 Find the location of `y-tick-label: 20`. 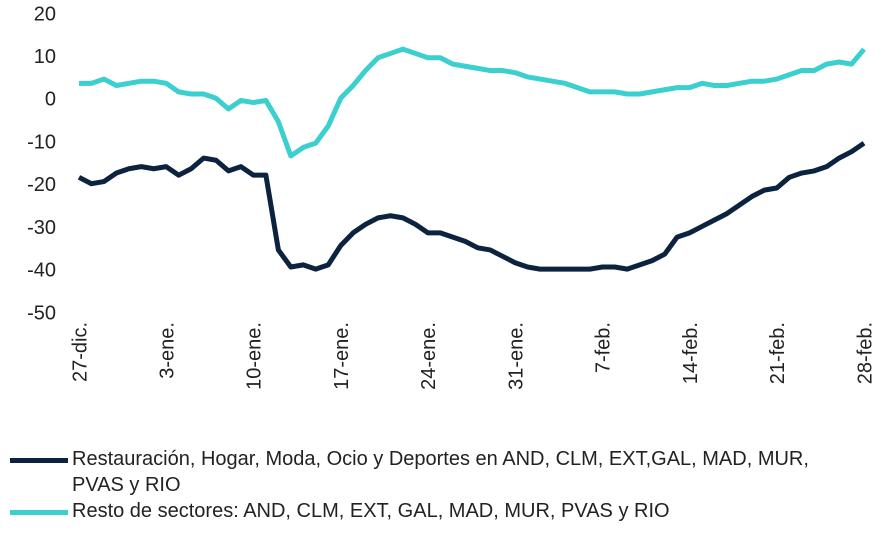

y-tick-label: 20 is located at coordinates (45, 14).